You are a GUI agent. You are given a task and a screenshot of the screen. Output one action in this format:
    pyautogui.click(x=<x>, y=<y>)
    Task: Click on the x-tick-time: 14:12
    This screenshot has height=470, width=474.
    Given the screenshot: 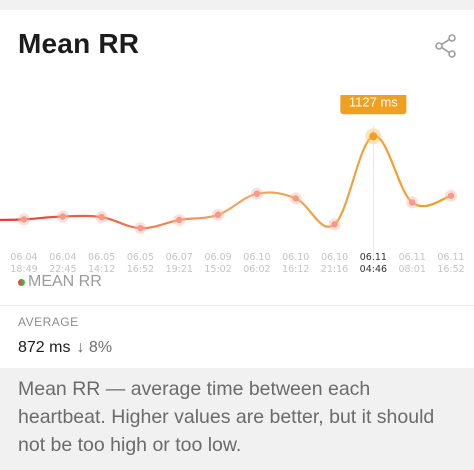 What is the action you would take?
    pyautogui.click(x=101, y=269)
    